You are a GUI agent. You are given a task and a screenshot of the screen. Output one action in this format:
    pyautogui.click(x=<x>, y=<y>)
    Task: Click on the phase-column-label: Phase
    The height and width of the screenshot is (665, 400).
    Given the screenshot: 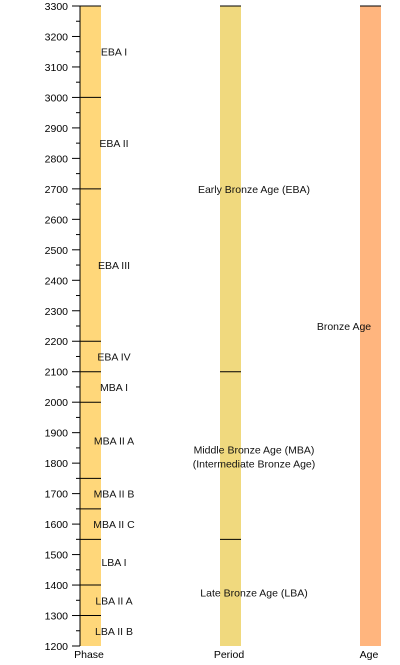 What is the action you would take?
    pyautogui.click(x=89, y=655)
    